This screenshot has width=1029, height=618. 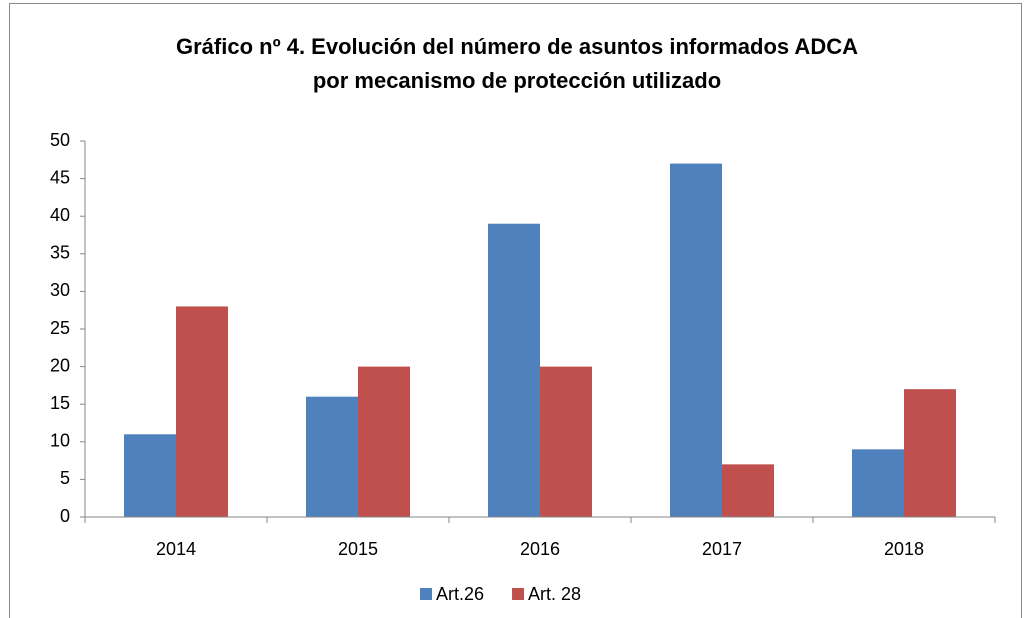 What do you see at coordinates (460, 594) in the screenshot?
I see `legend-label: Art.26` at bounding box center [460, 594].